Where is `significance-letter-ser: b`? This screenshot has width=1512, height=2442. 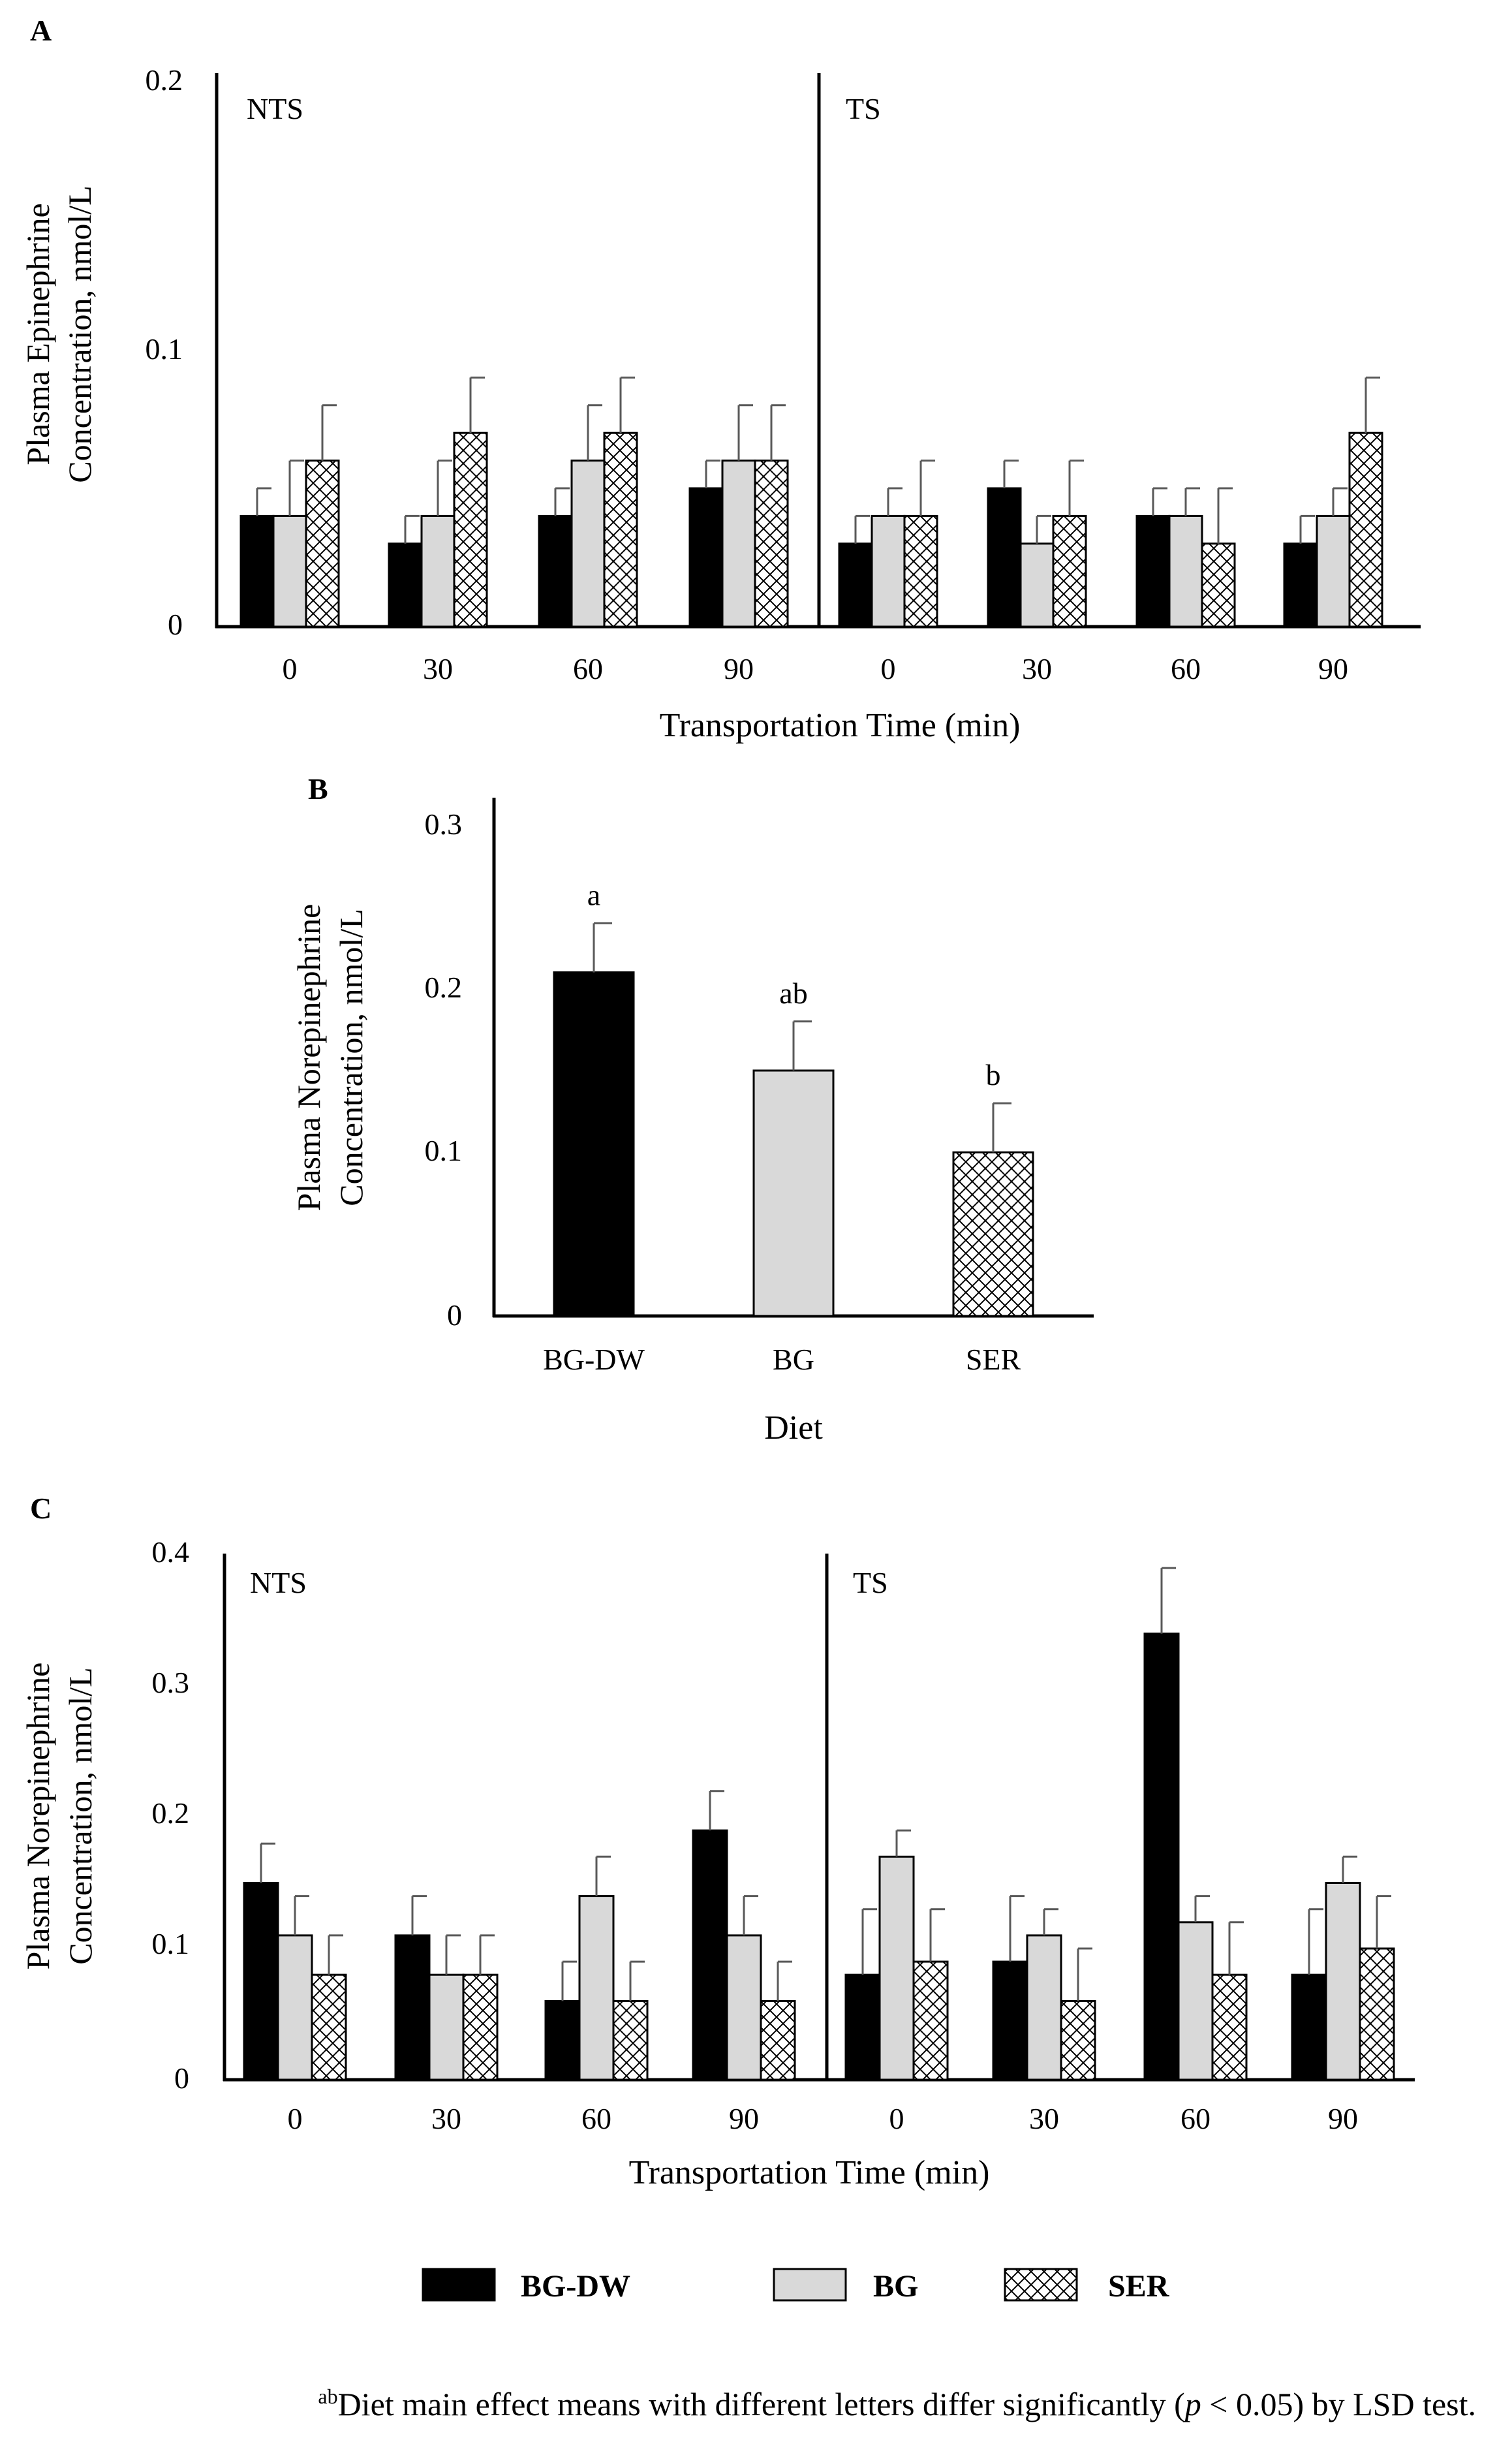
significance-letter-ser: b is located at coordinates (994, 1075).